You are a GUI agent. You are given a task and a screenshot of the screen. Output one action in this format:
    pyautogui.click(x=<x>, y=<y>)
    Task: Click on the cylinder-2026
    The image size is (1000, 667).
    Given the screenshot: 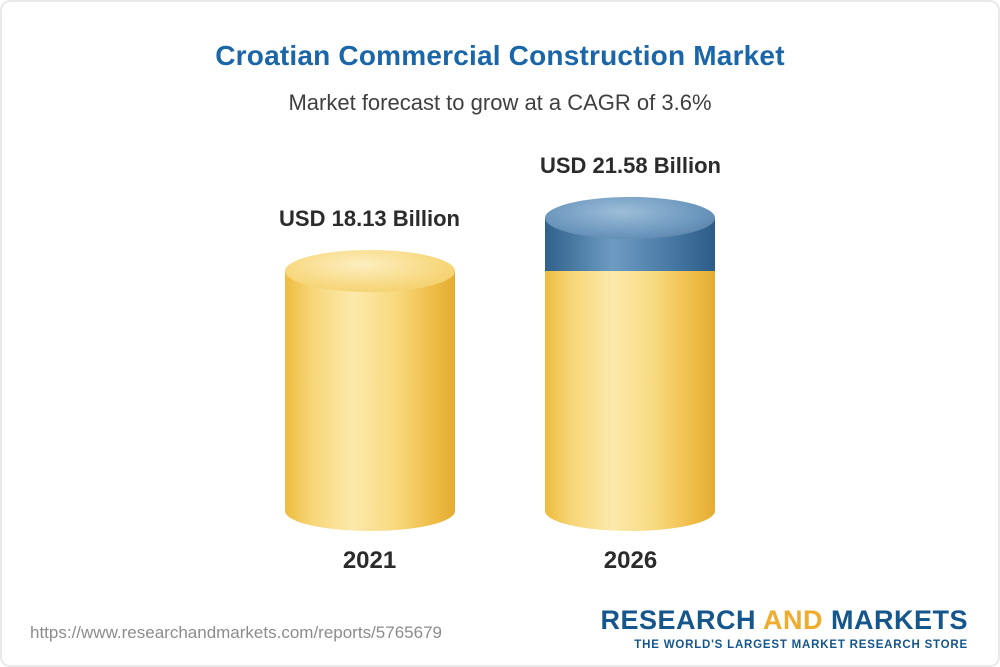 What is the action you would take?
    pyautogui.click(x=630, y=364)
    